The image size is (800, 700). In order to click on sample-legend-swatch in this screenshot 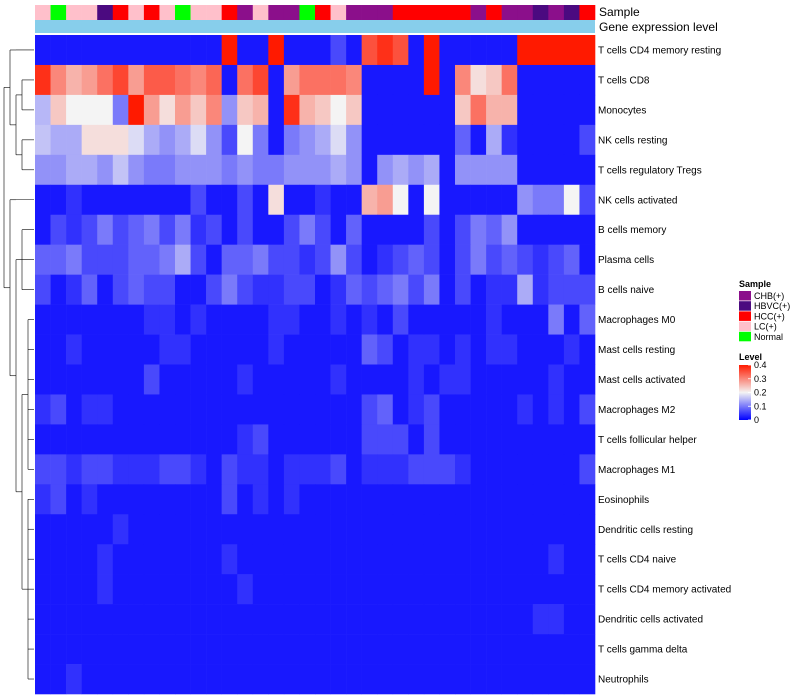, I will do `click(745, 306)`.